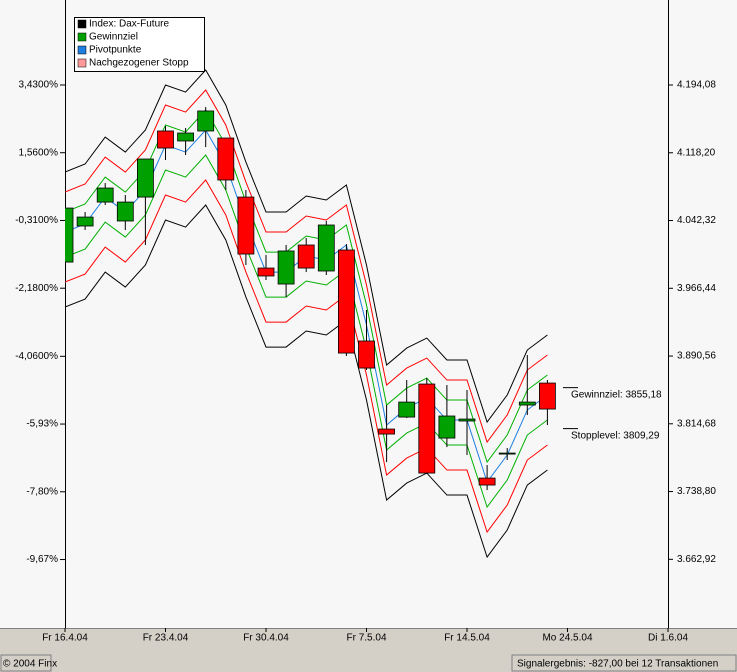  I want to click on y2-tick-label: 3.662,92, so click(696, 559).